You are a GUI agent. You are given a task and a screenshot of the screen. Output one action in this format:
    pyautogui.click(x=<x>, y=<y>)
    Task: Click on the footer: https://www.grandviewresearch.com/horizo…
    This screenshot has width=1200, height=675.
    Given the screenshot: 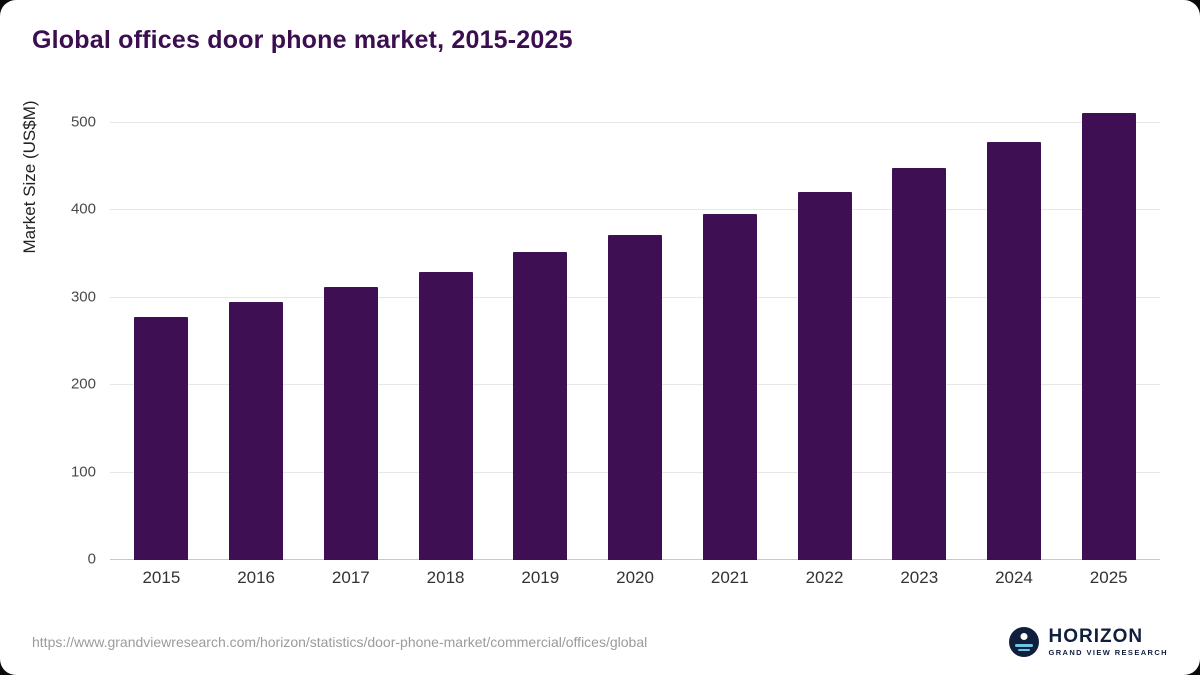 What is the action you would take?
    pyautogui.click(x=600, y=646)
    